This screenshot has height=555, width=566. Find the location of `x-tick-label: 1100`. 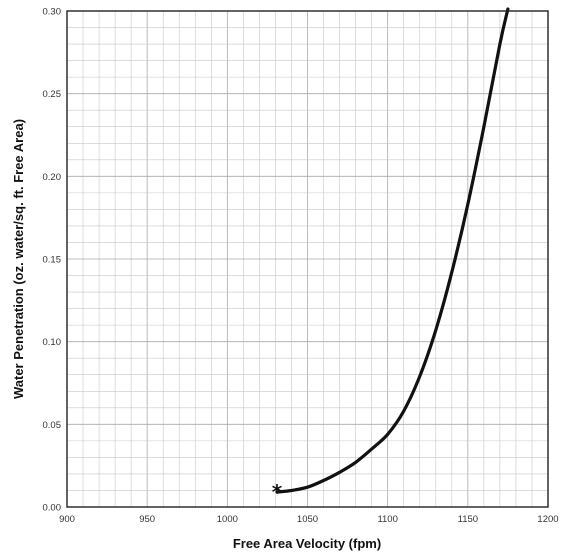

x-tick-label: 1100 is located at coordinates (387, 519).